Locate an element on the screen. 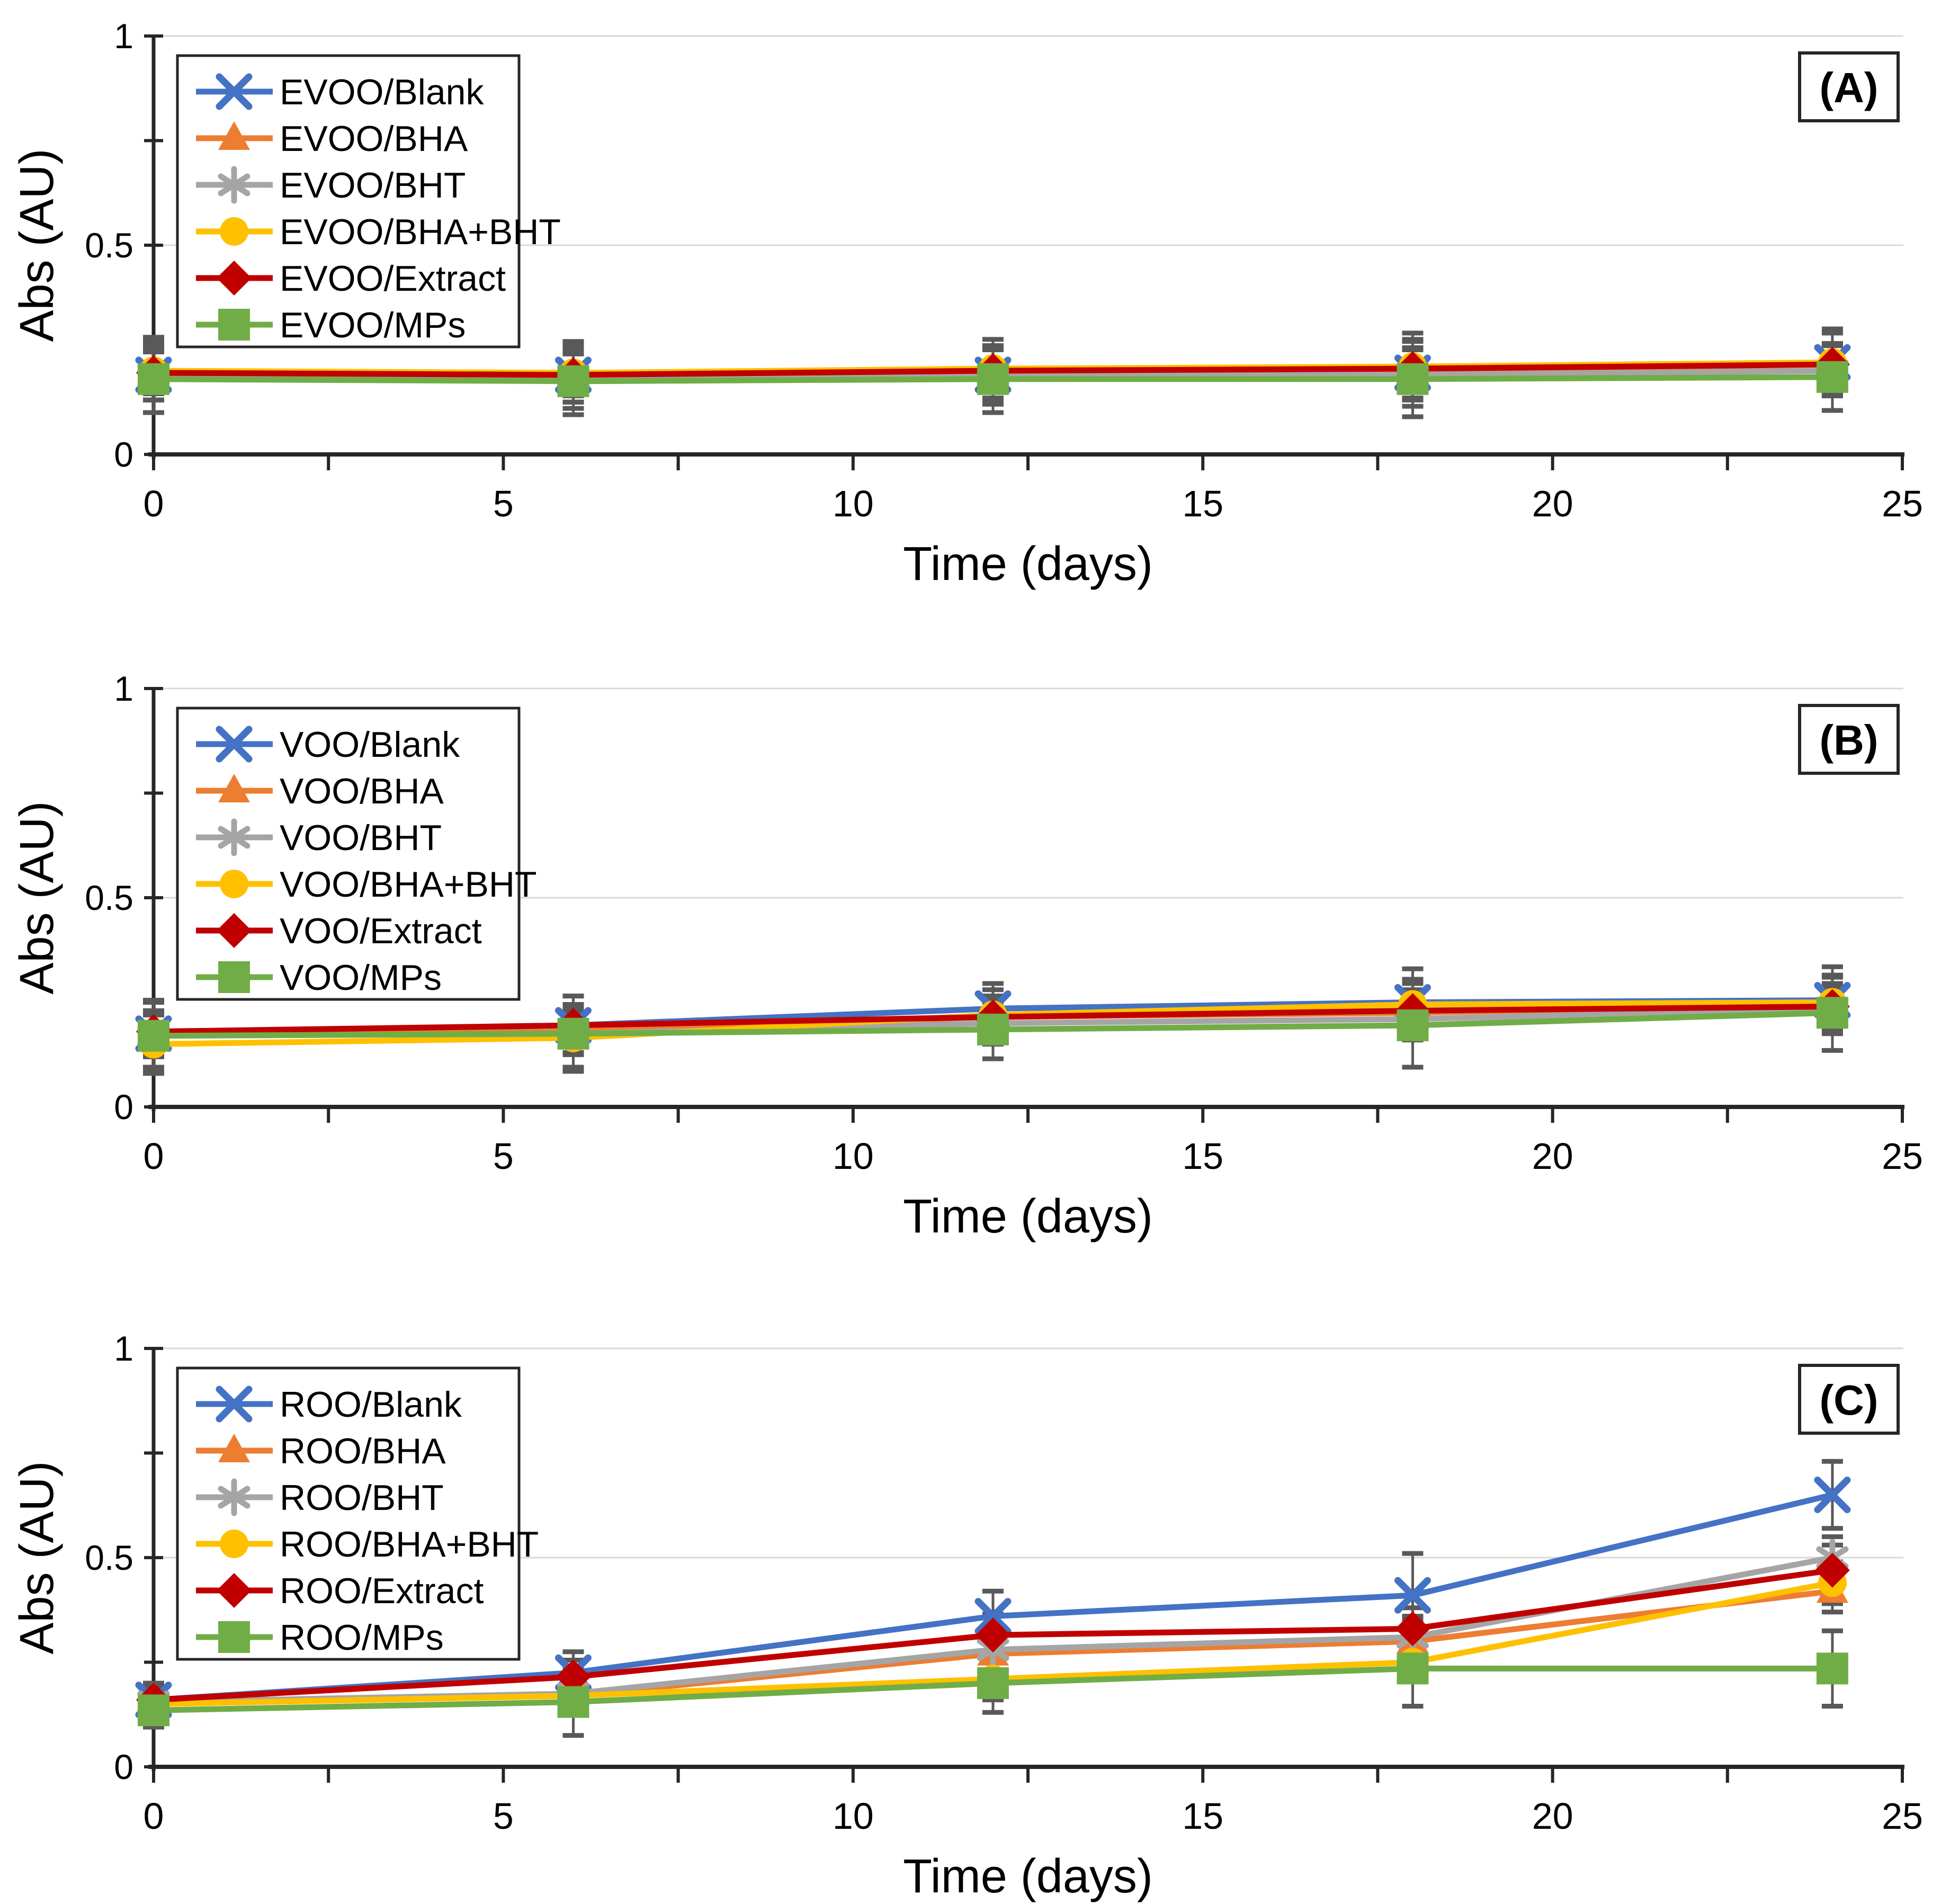  legend-label: ROO/Extract is located at coordinates (382, 1591).